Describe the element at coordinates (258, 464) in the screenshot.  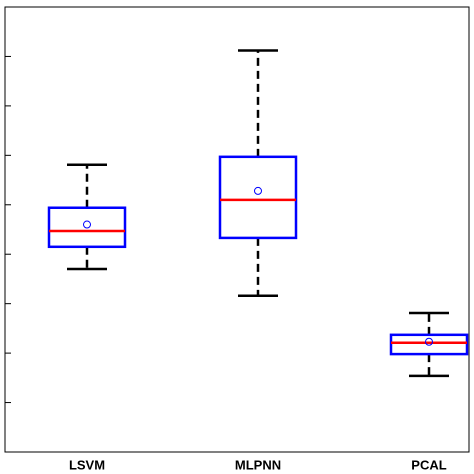
I see `x-tick-label: MLPNN` at that location.